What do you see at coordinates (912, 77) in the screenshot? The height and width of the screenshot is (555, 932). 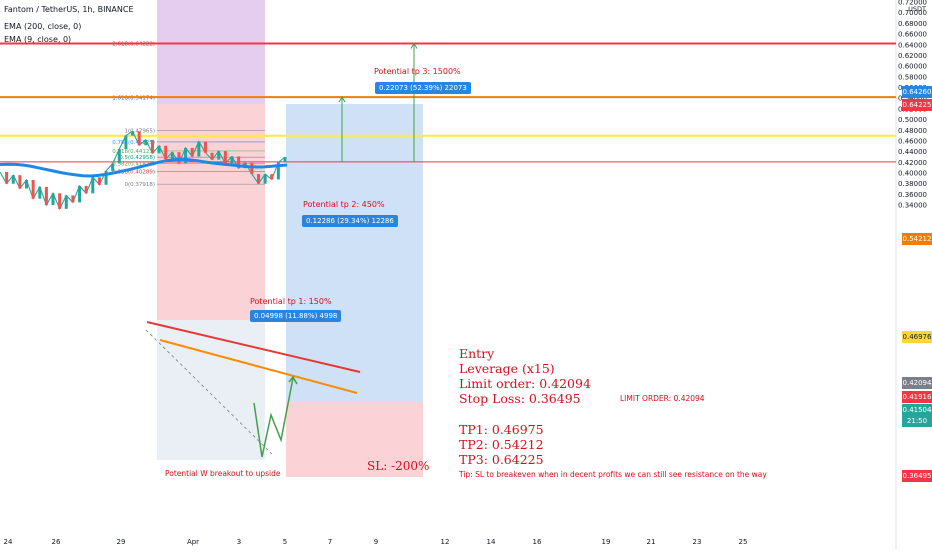 I see `price-tick-label: 0.58000` at bounding box center [912, 77].